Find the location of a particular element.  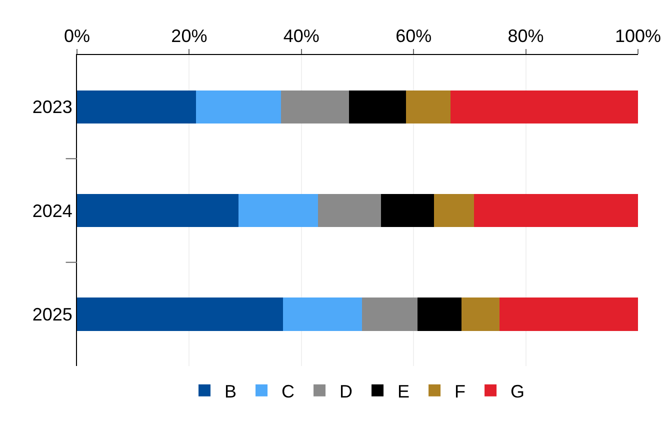

x-tick-label: 0% is located at coordinates (77, 36).